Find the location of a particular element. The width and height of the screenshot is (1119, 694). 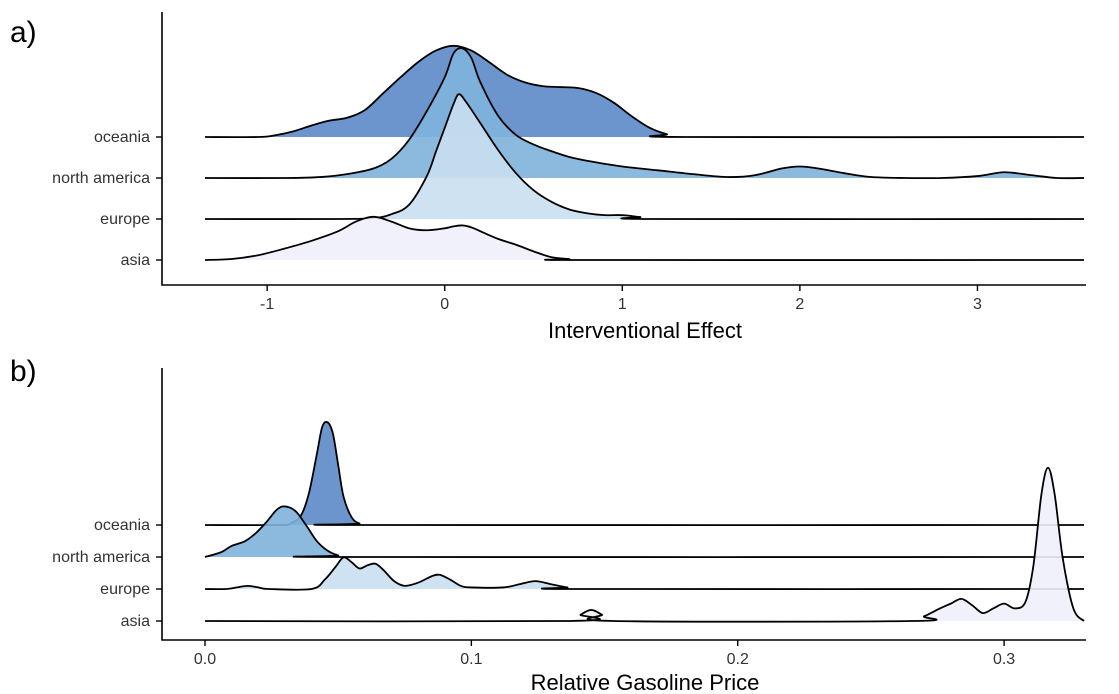

panel-a-density-outline-asia is located at coordinates (644, 238).